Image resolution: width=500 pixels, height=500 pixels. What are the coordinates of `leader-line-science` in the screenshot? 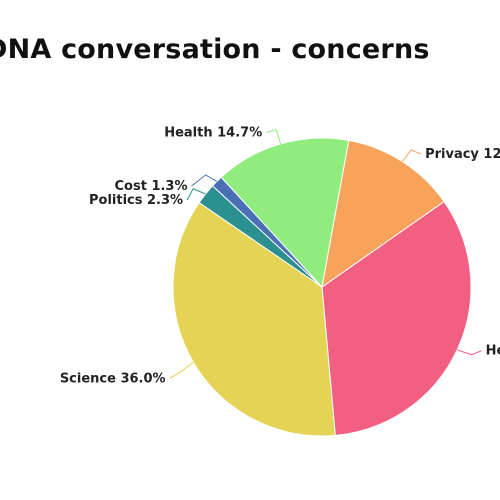 It's located at (181, 370).